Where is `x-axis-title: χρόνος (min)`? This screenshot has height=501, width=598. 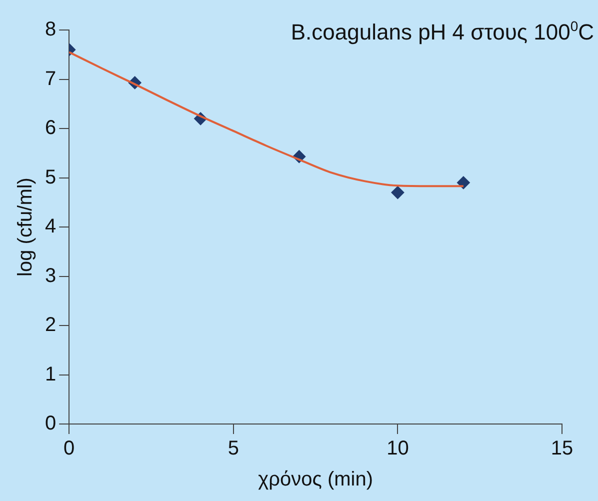 x-axis-title: χρόνος (min) is located at coordinates (315, 479).